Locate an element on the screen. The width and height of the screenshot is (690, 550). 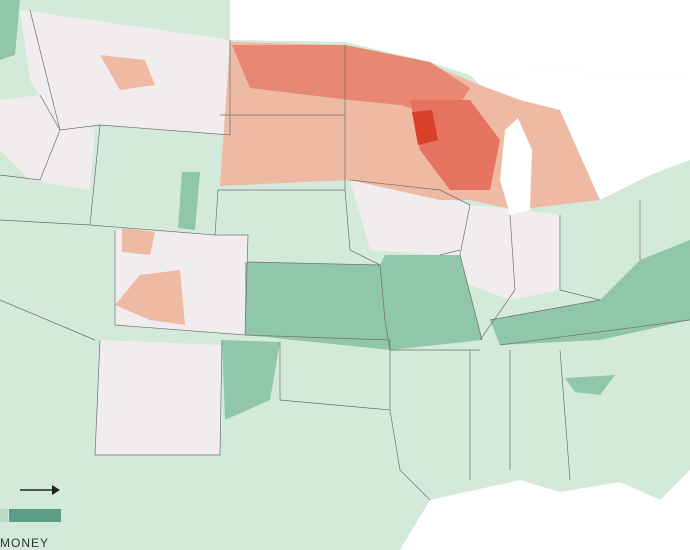
region-red-core is located at coordinates (425, 127).